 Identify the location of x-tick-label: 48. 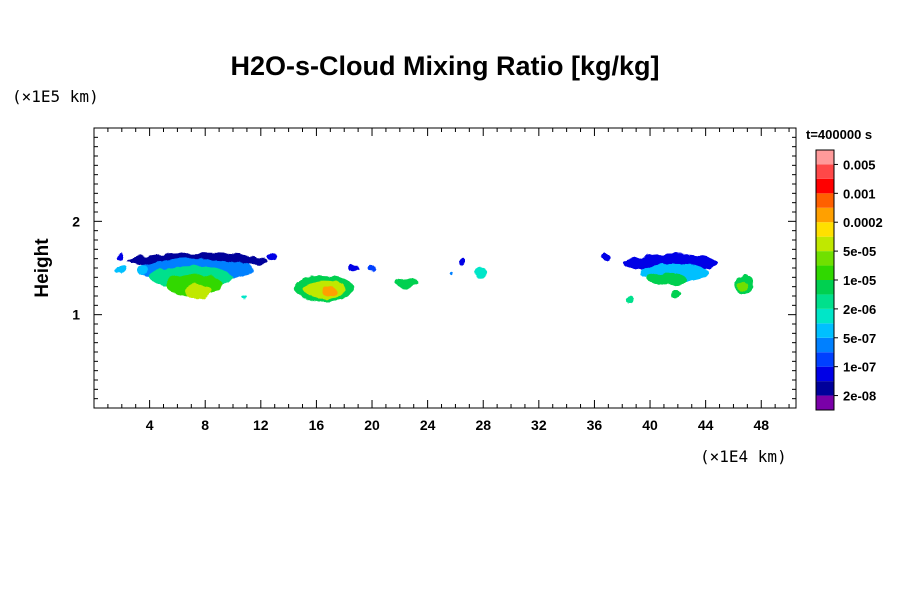
(761, 425).